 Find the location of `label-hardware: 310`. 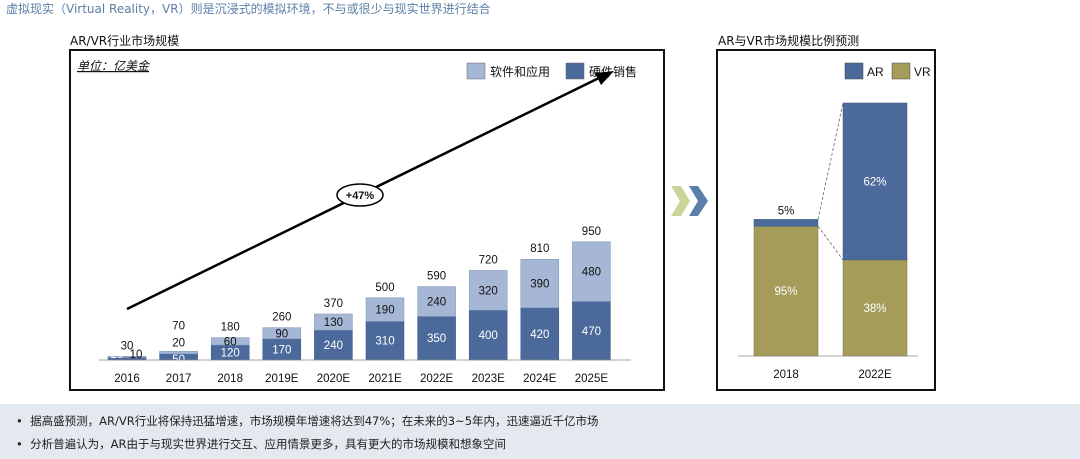

label-hardware: 310 is located at coordinates (384, 342).